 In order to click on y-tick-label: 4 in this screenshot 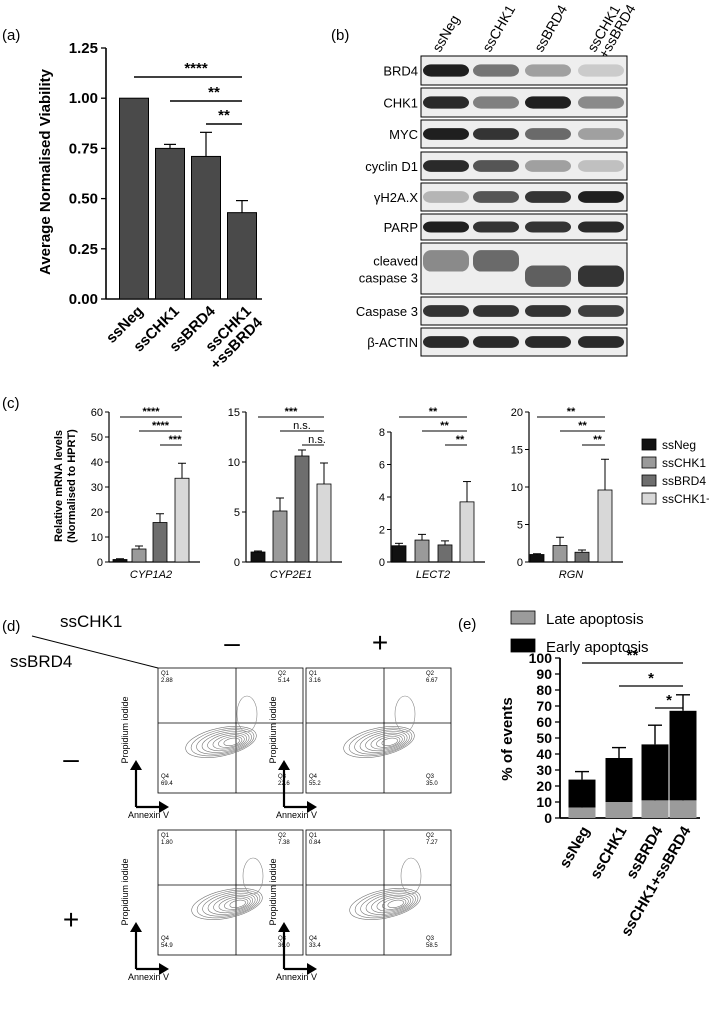, I will do `click(382, 498)`.